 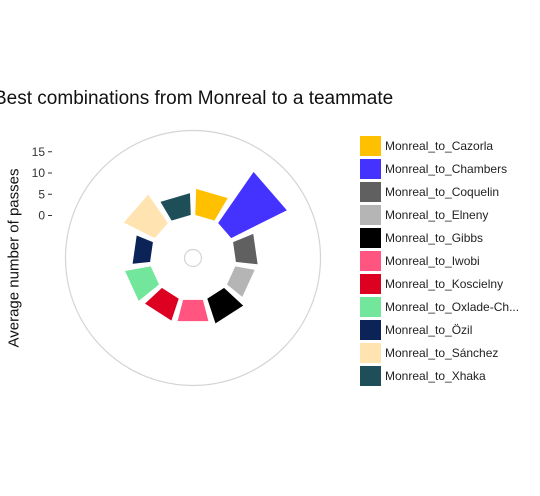 I want to click on bar-Monreal_to_Cazorla, so click(x=211, y=204).